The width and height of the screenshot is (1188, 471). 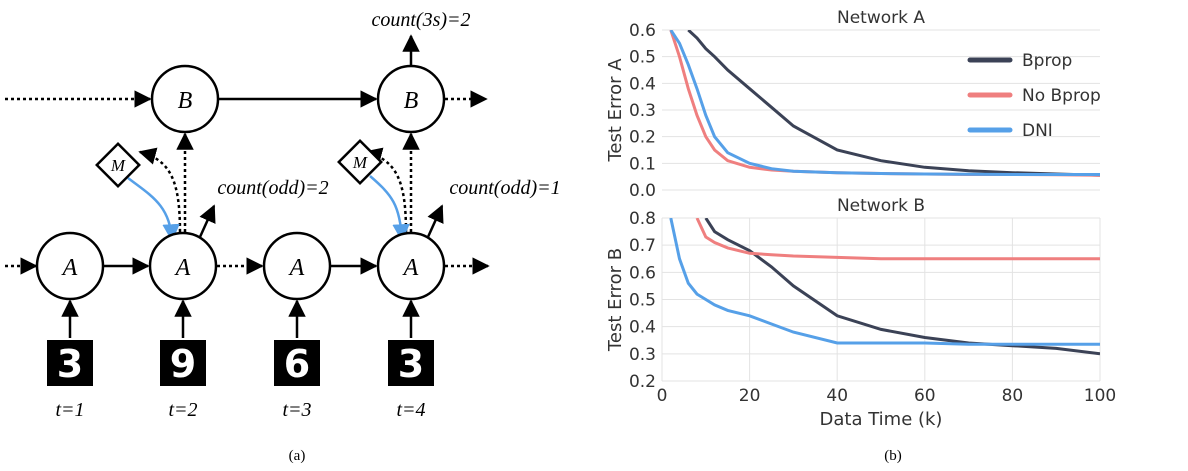 What do you see at coordinates (410, 410) in the screenshot?
I see `time-label: t=4` at bounding box center [410, 410].